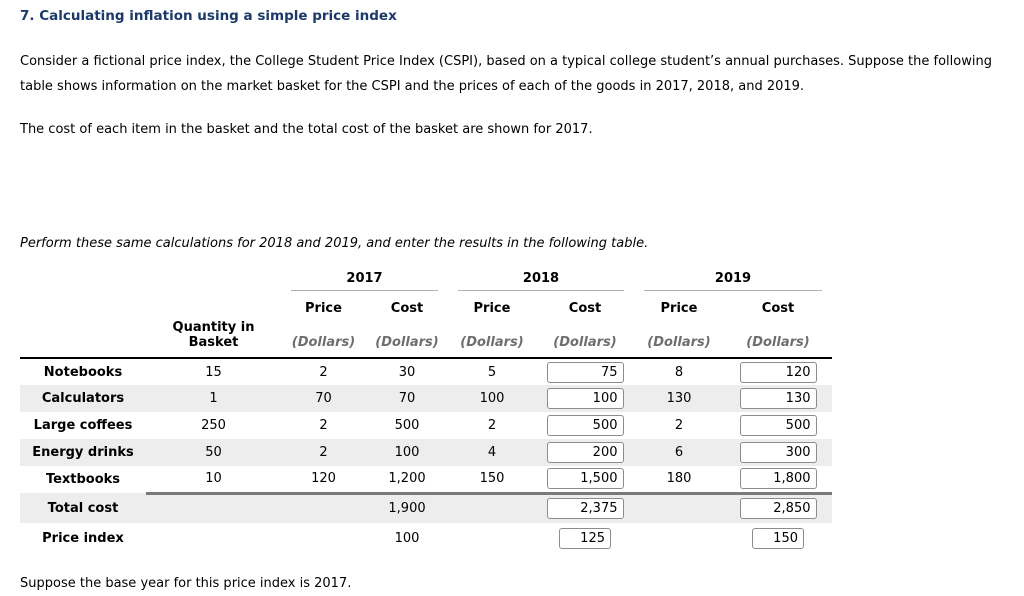  I want to click on table-row-large-coffees: Large coffees 250 2 500 2 2, so click(426, 425).